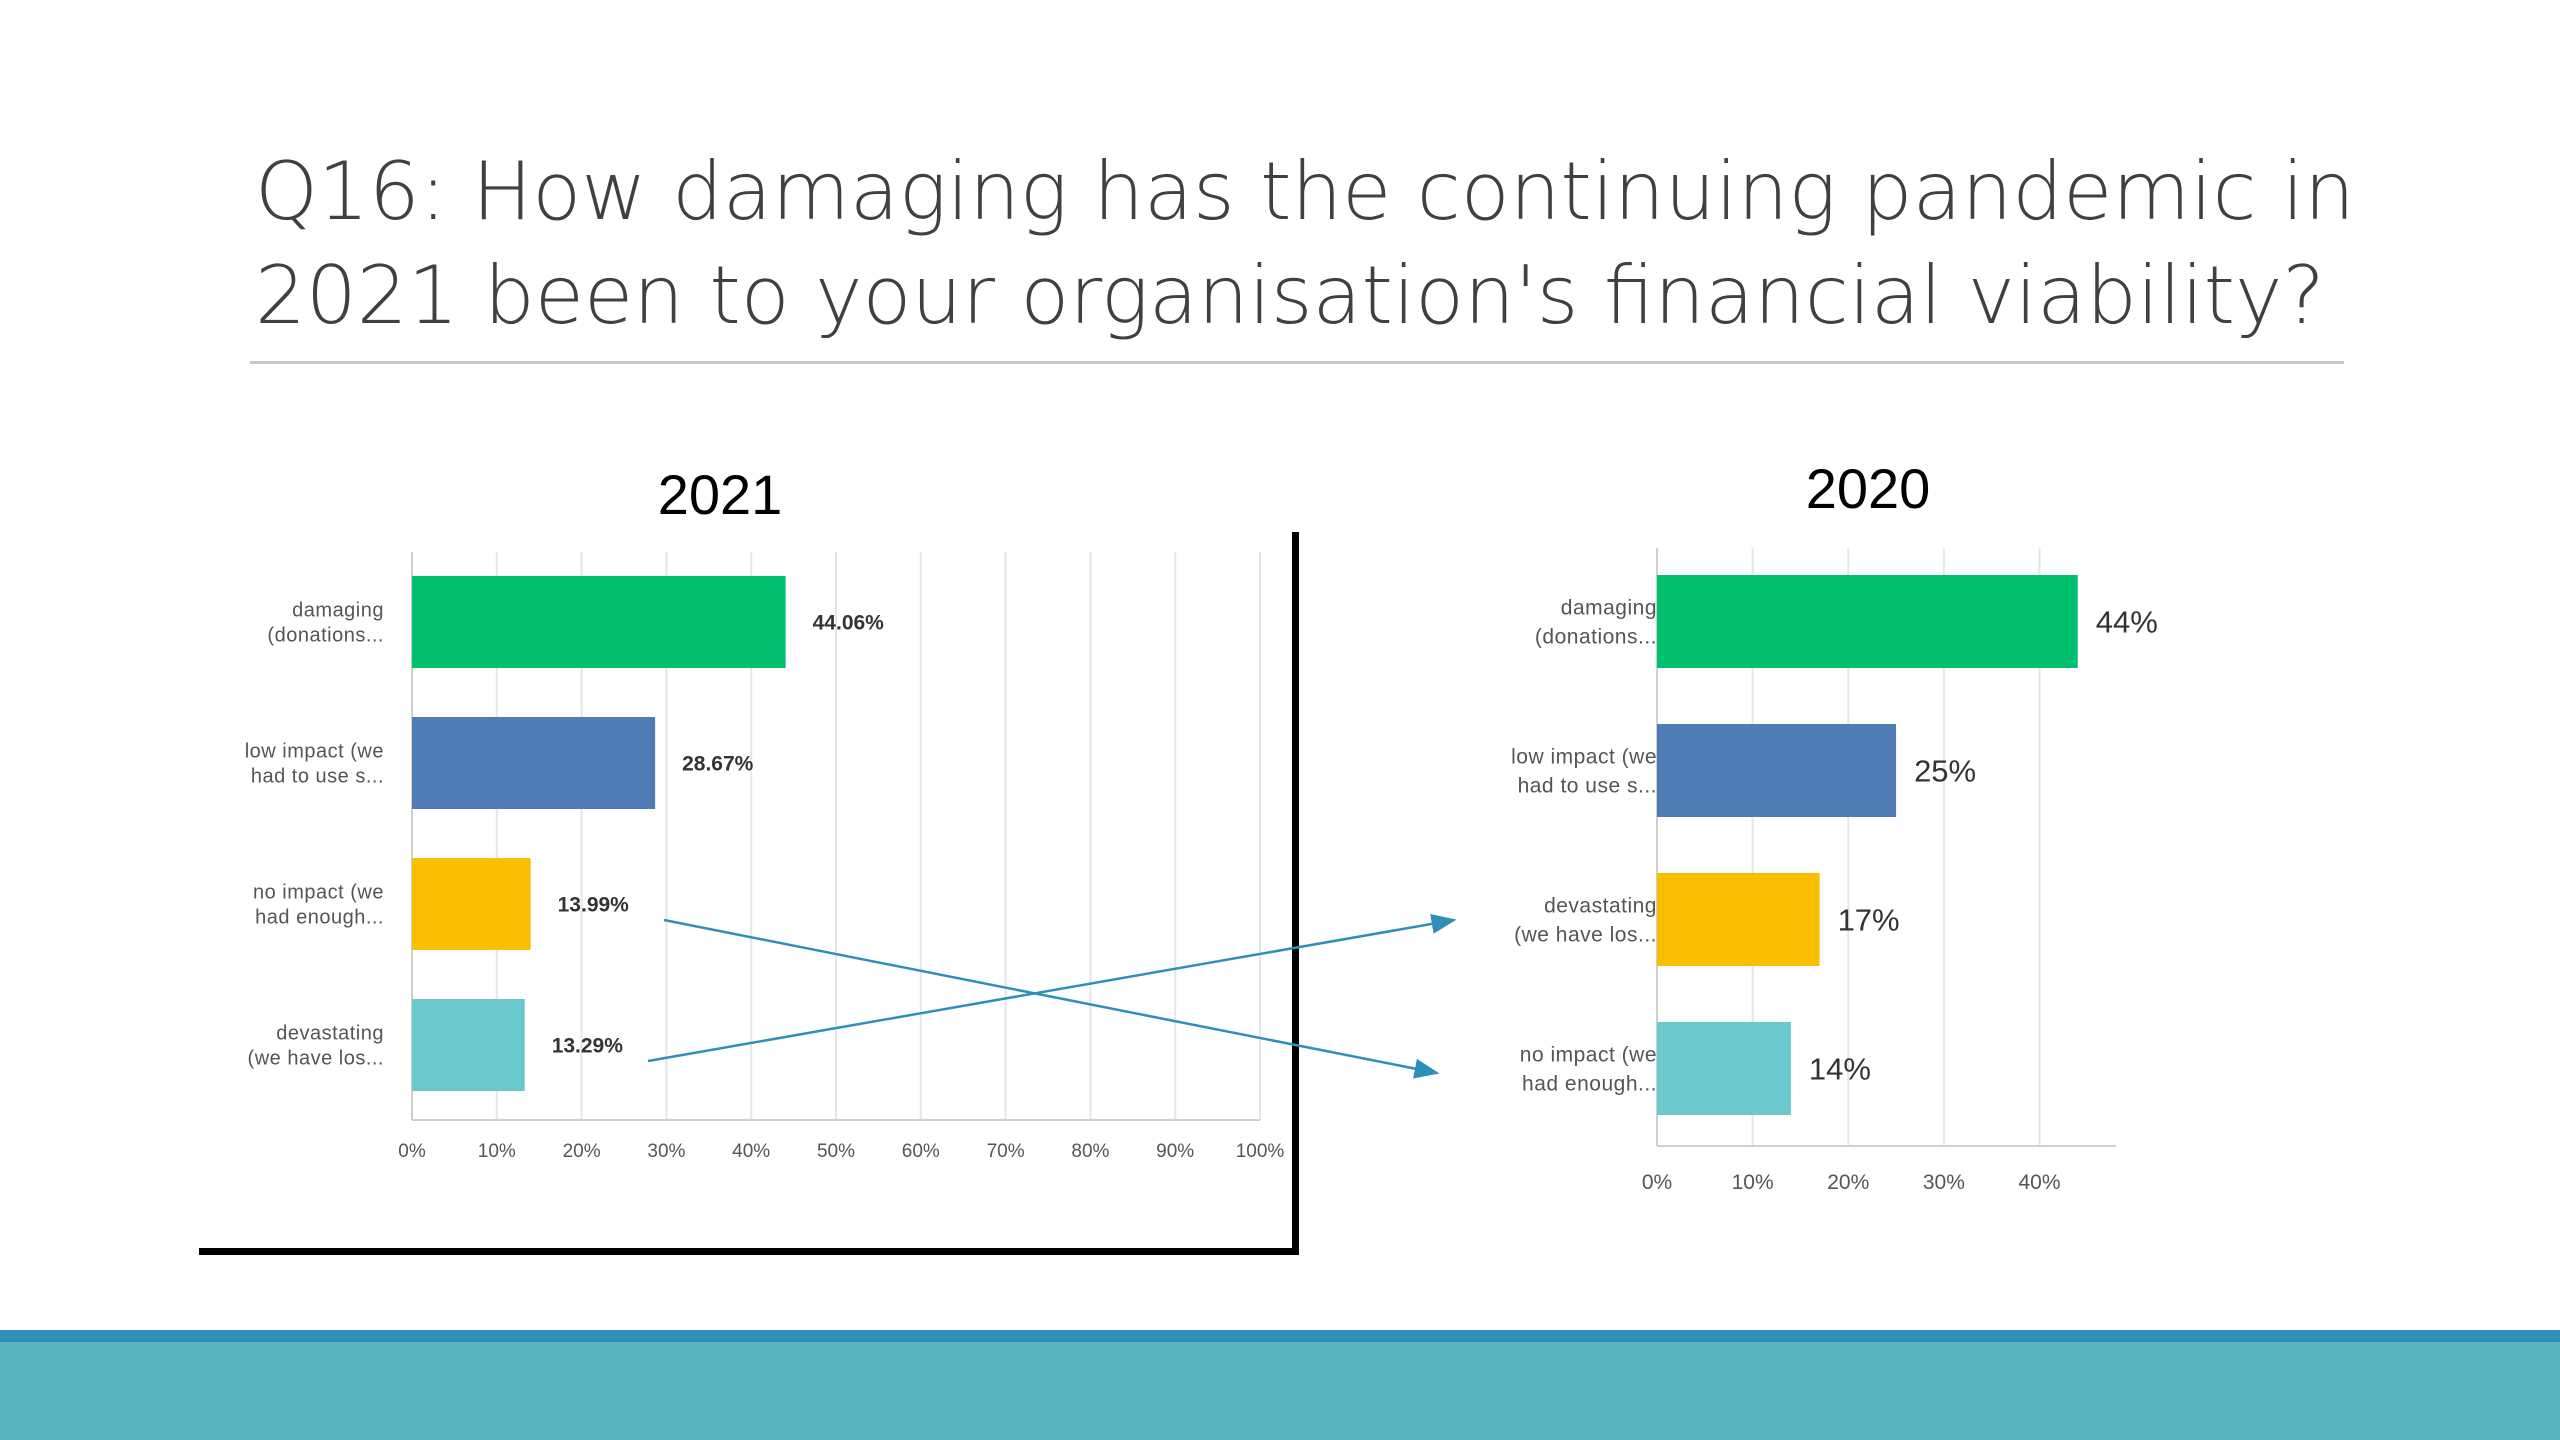 This screenshot has width=2560, height=1440. What do you see at coordinates (1295, 893) in the screenshot?
I see `chart-frame-right-border` at bounding box center [1295, 893].